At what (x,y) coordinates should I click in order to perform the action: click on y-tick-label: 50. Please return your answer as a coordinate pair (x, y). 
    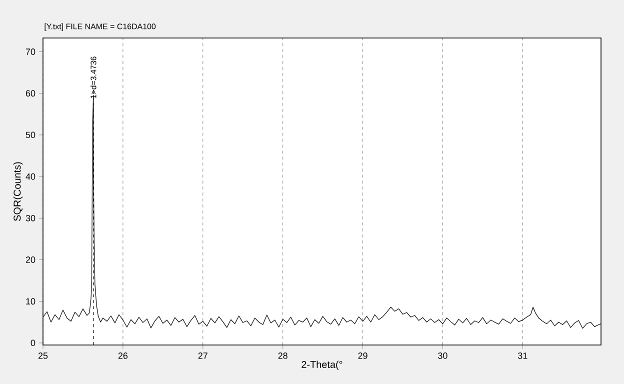
    Looking at the image, I should click on (31, 135).